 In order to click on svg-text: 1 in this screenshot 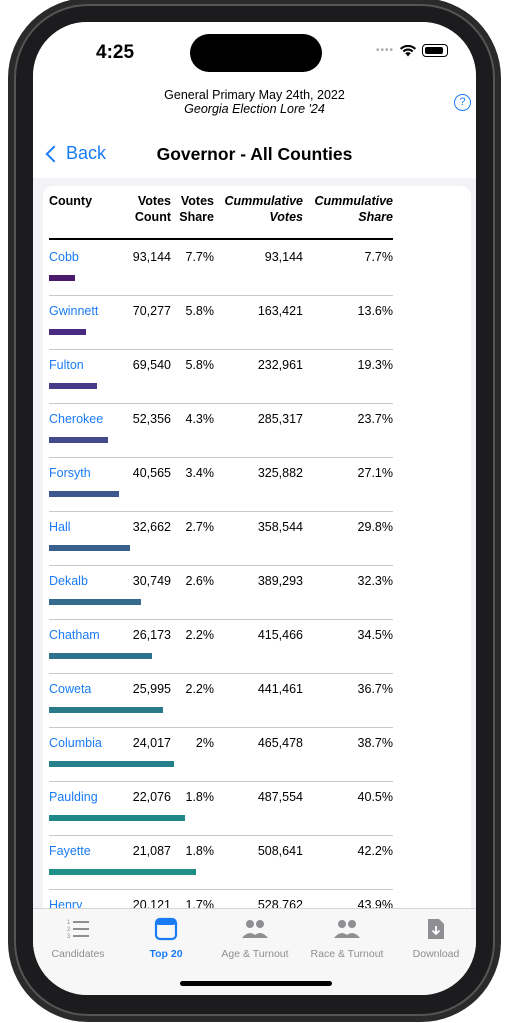, I will do `click(69, 923)`.